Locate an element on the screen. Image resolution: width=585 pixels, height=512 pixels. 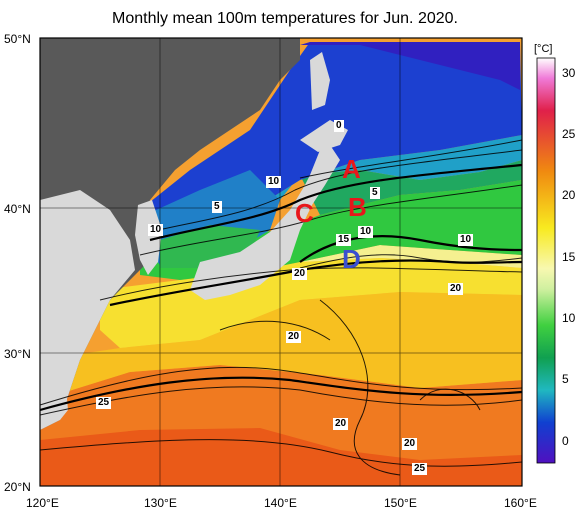
contour-label: 15 is located at coordinates (344, 240).